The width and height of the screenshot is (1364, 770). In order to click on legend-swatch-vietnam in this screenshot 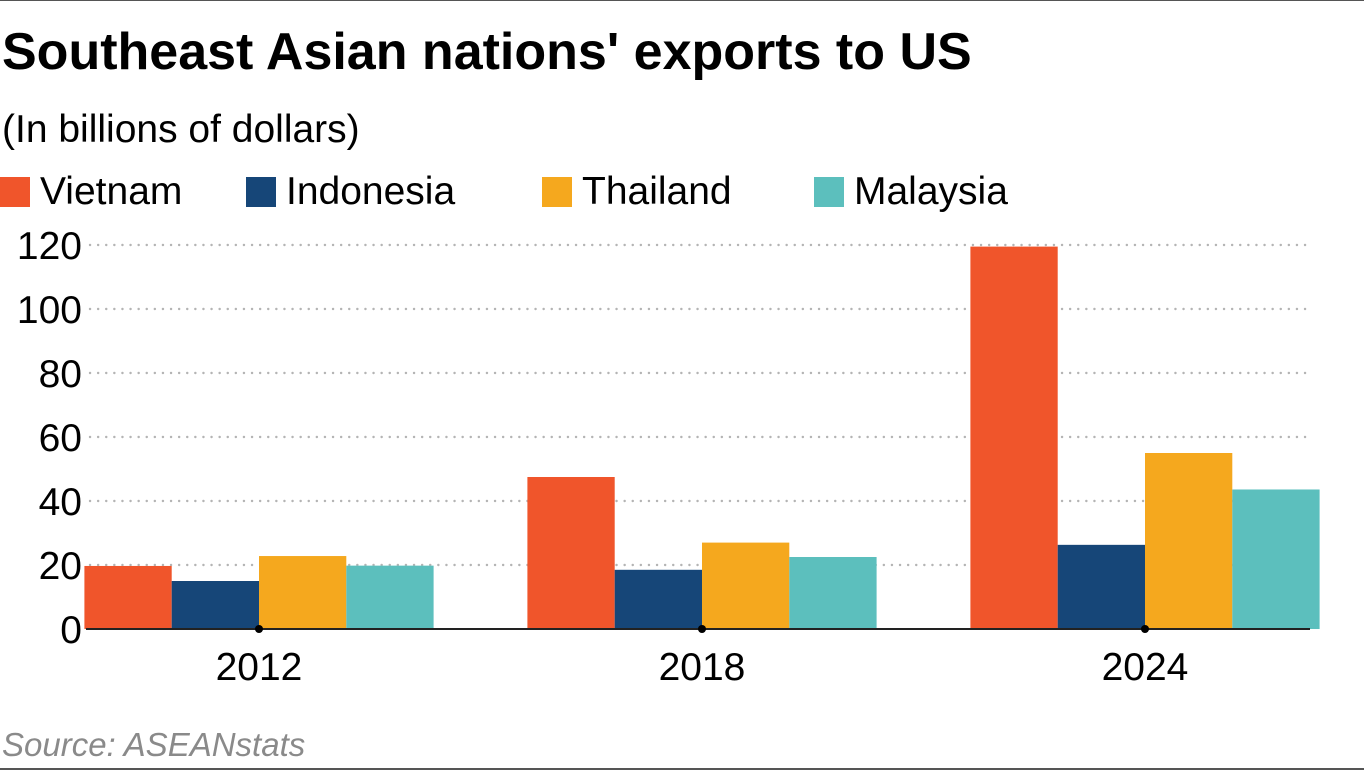, I will do `click(15, 192)`.